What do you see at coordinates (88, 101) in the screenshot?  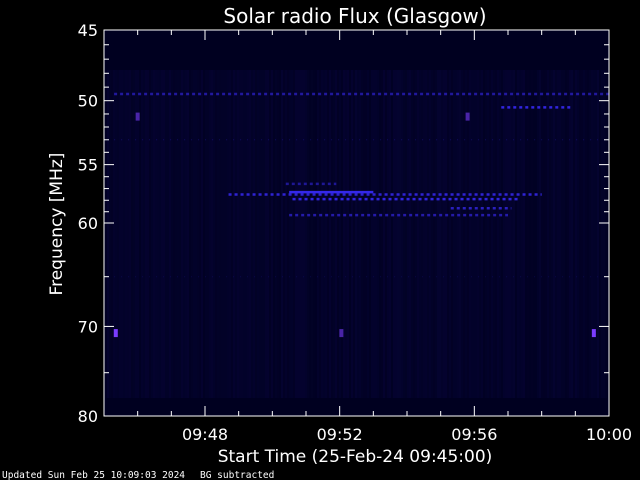 I see `y-tick-label: 50` at bounding box center [88, 101].